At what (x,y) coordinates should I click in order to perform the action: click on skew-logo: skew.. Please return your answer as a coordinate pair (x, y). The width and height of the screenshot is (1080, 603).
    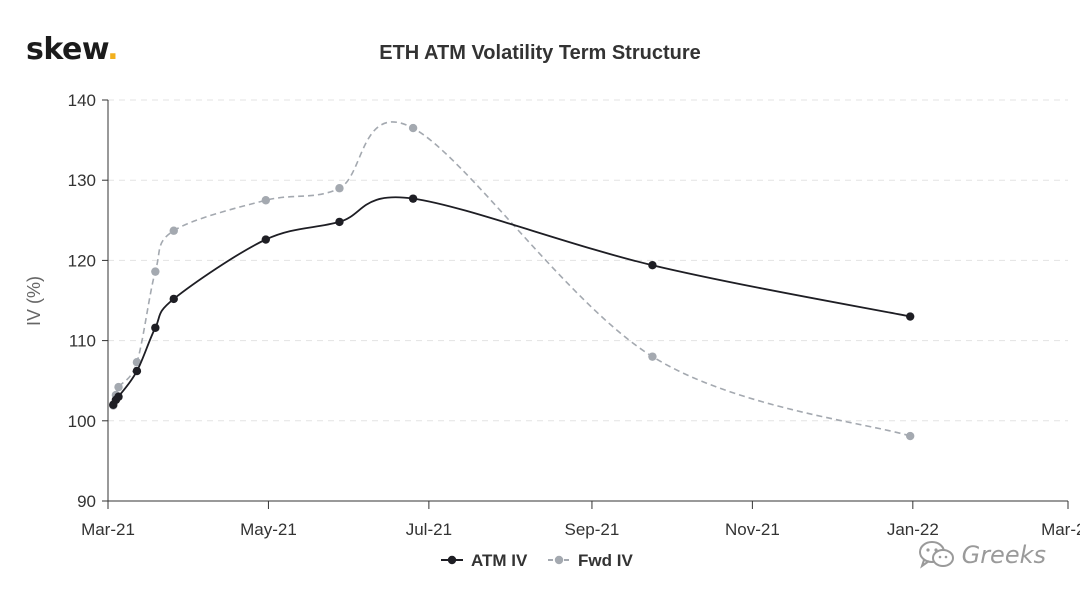
    Looking at the image, I should click on (72, 49).